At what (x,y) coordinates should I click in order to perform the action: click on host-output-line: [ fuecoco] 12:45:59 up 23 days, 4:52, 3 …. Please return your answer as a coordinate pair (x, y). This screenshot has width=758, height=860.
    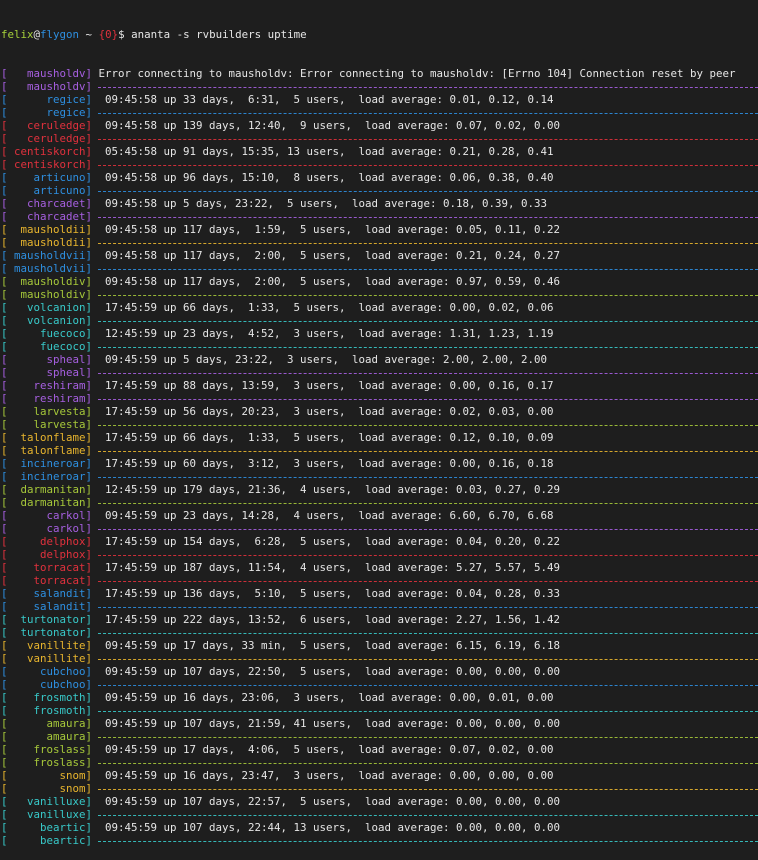
    Looking at the image, I should click on (379, 333).